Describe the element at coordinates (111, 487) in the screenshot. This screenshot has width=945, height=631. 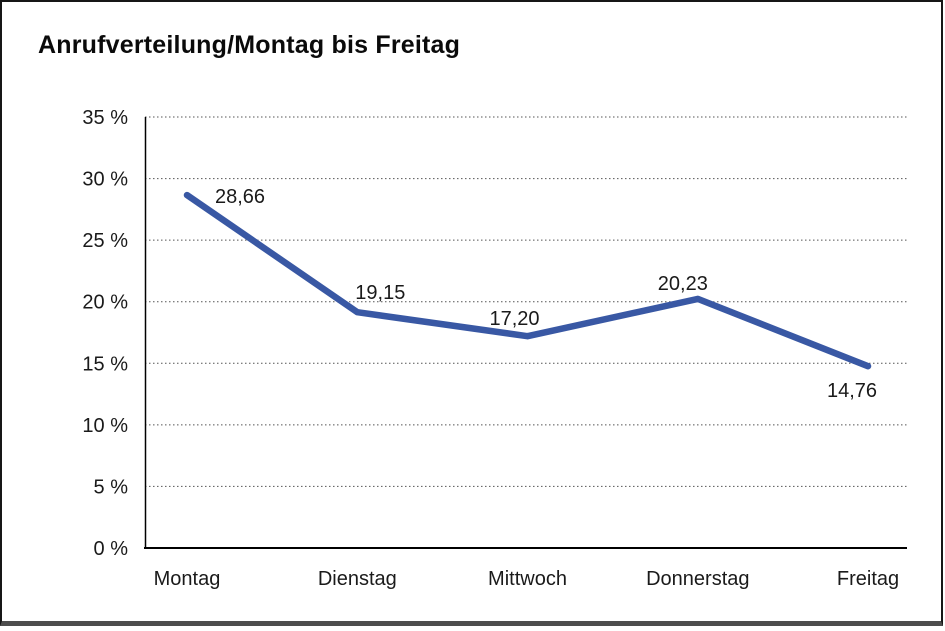
I see `y-tick-label: 5 %` at that location.